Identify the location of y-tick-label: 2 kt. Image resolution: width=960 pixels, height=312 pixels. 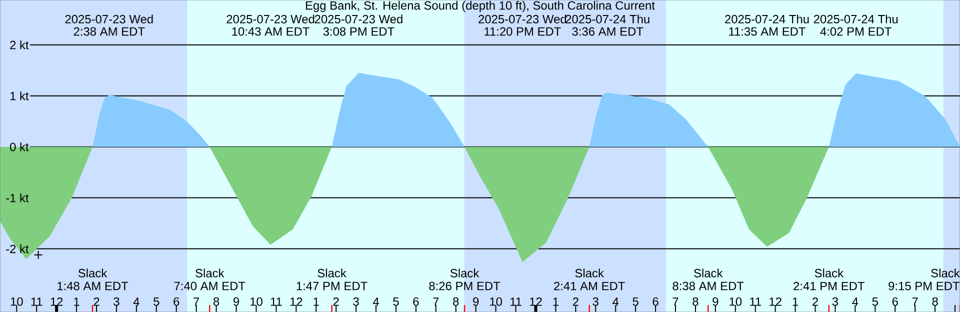
(19, 45).